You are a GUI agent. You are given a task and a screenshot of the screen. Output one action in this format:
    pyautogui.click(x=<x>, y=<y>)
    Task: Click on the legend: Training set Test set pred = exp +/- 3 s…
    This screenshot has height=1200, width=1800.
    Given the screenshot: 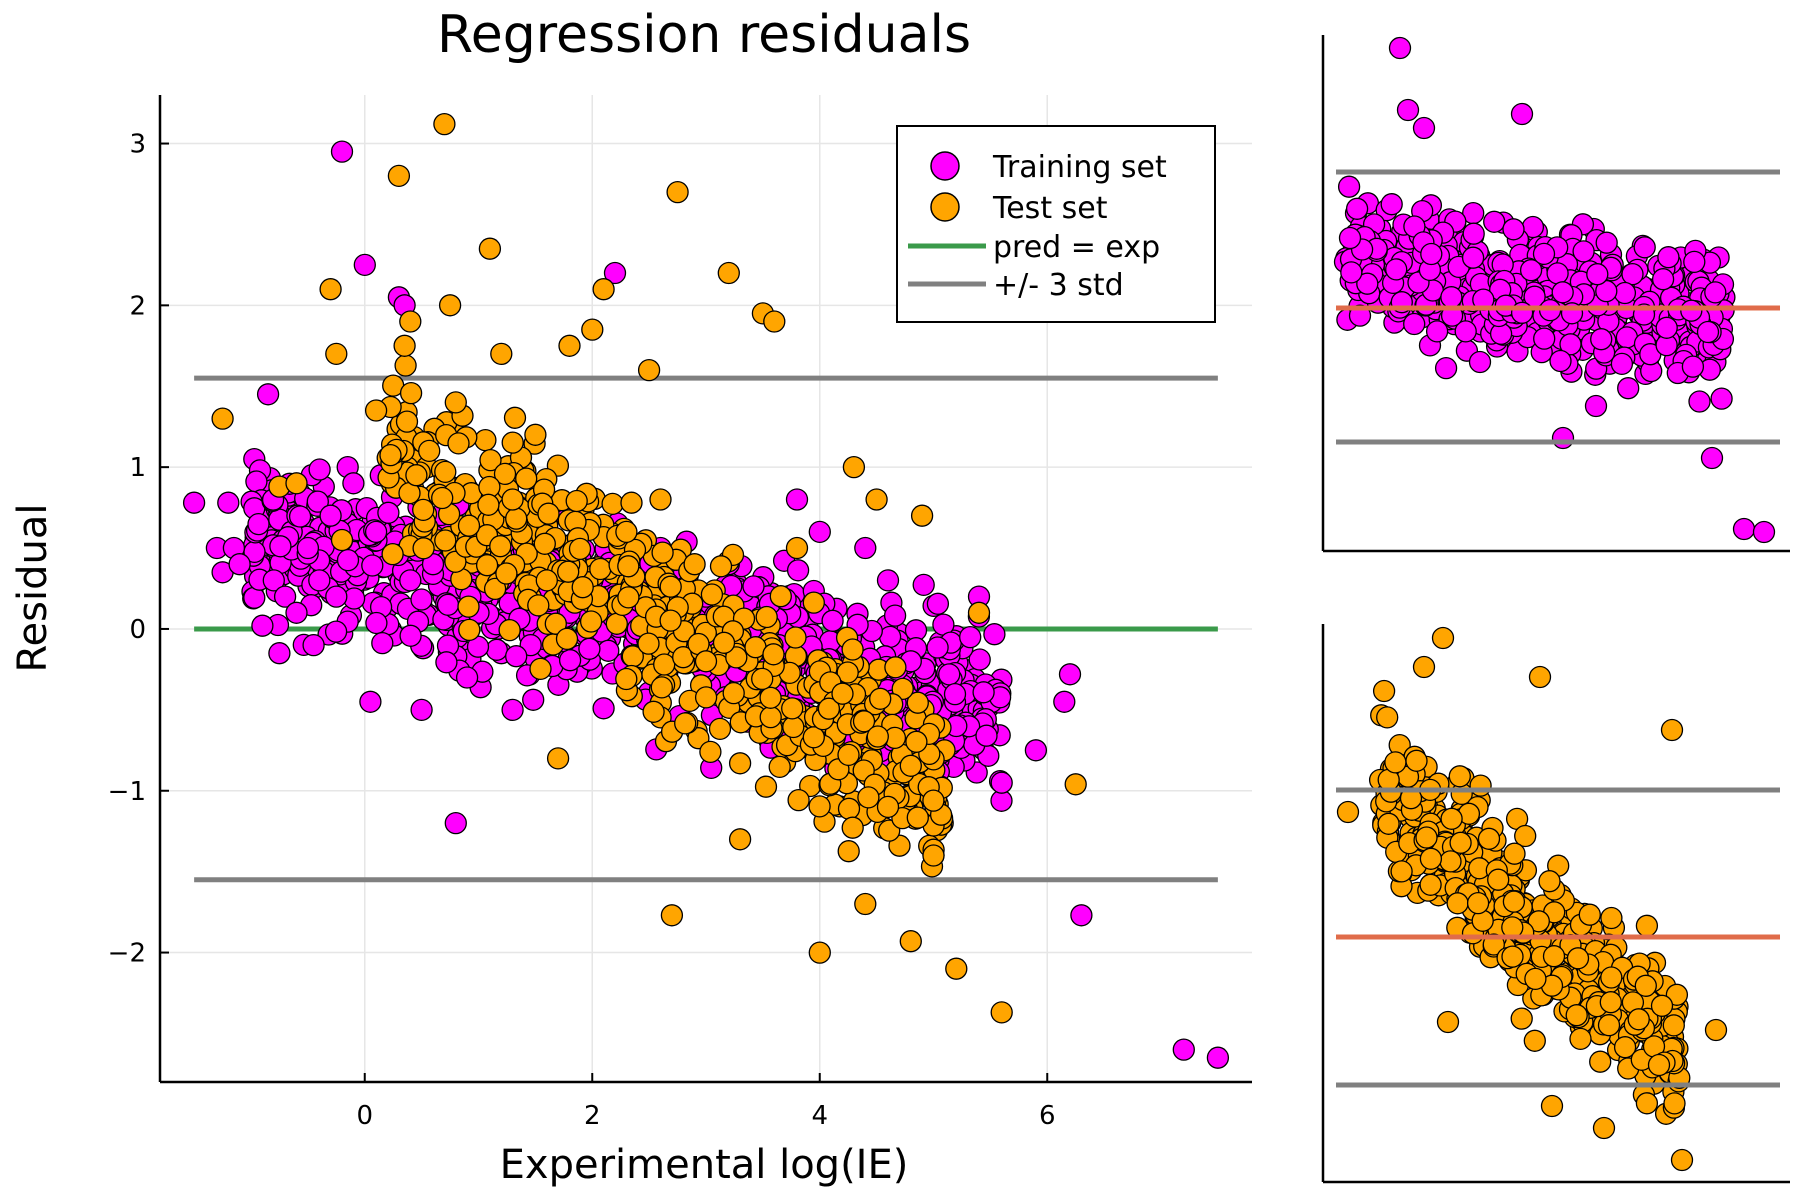 What is the action you would take?
    pyautogui.click(x=1056, y=224)
    